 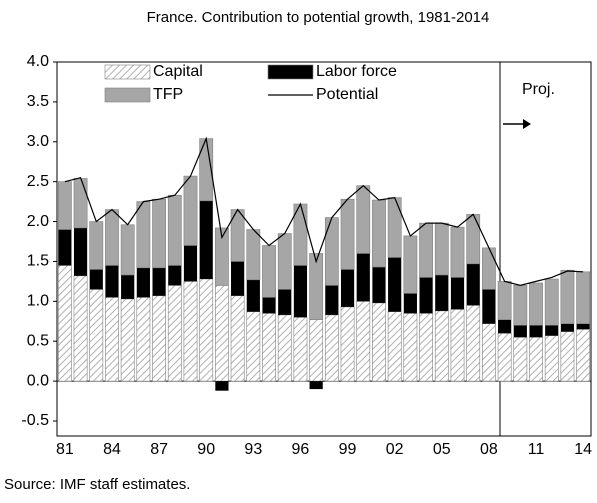 What do you see at coordinates (38, 101) in the screenshot?
I see `y-tick-label: 3.5` at bounding box center [38, 101].